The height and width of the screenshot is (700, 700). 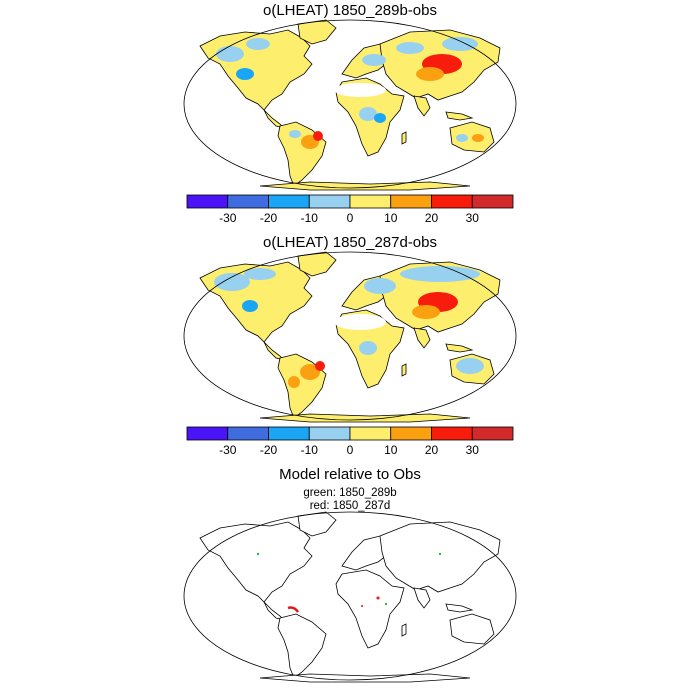 I want to click on colorbar-2-tick-label: -10, so click(x=310, y=450).